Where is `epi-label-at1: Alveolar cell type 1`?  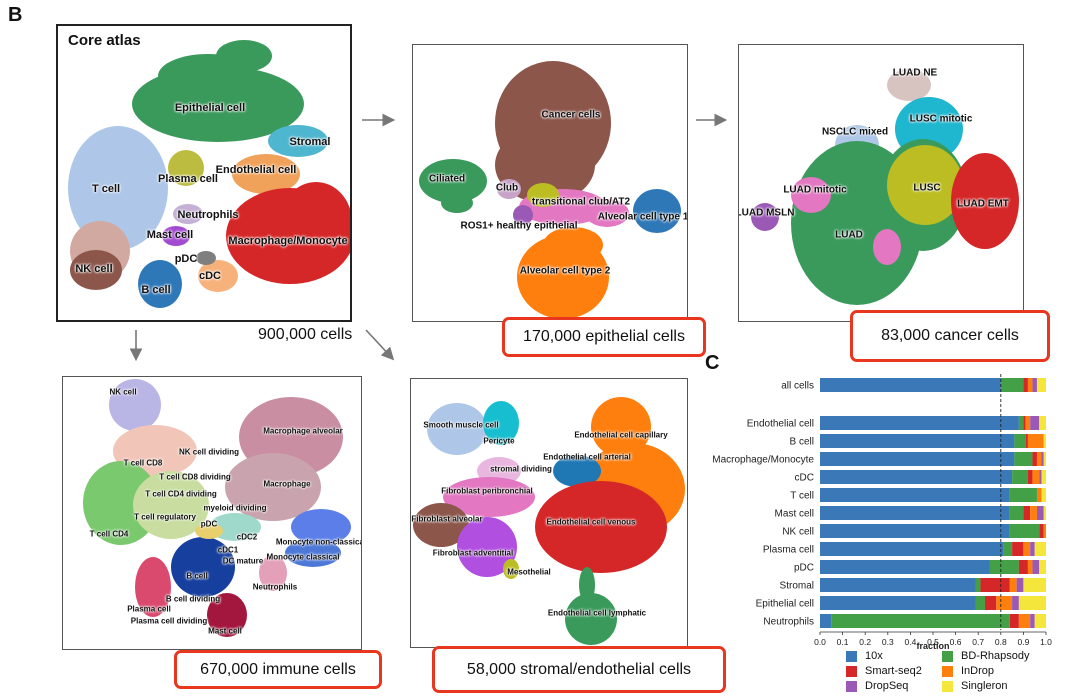
epi-label-at1: Alveolar cell type 1 is located at coordinates (642, 217).